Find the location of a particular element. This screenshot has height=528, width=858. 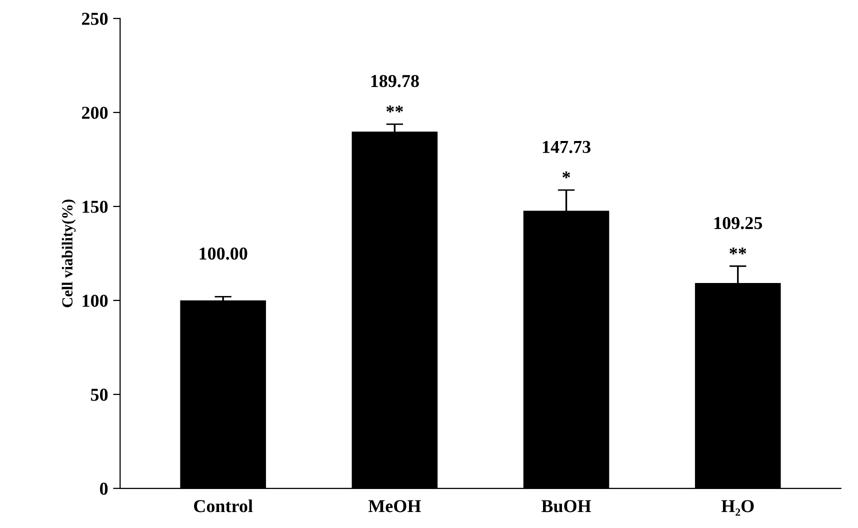

y-tick-label: 200 is located at coordinates (95, 112).